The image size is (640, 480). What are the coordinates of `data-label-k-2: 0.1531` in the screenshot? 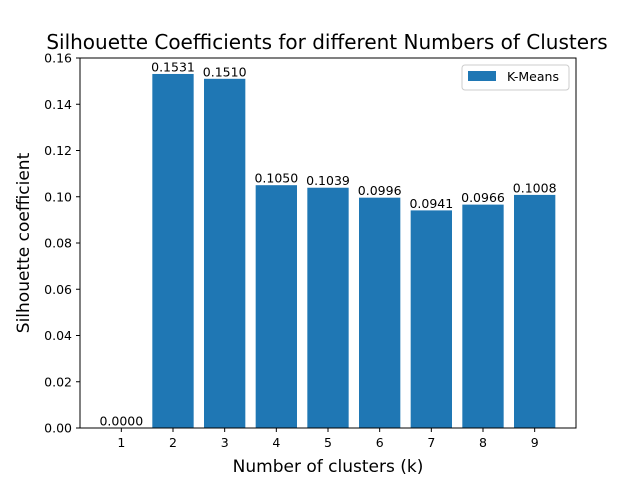 It's located at (173, 66).